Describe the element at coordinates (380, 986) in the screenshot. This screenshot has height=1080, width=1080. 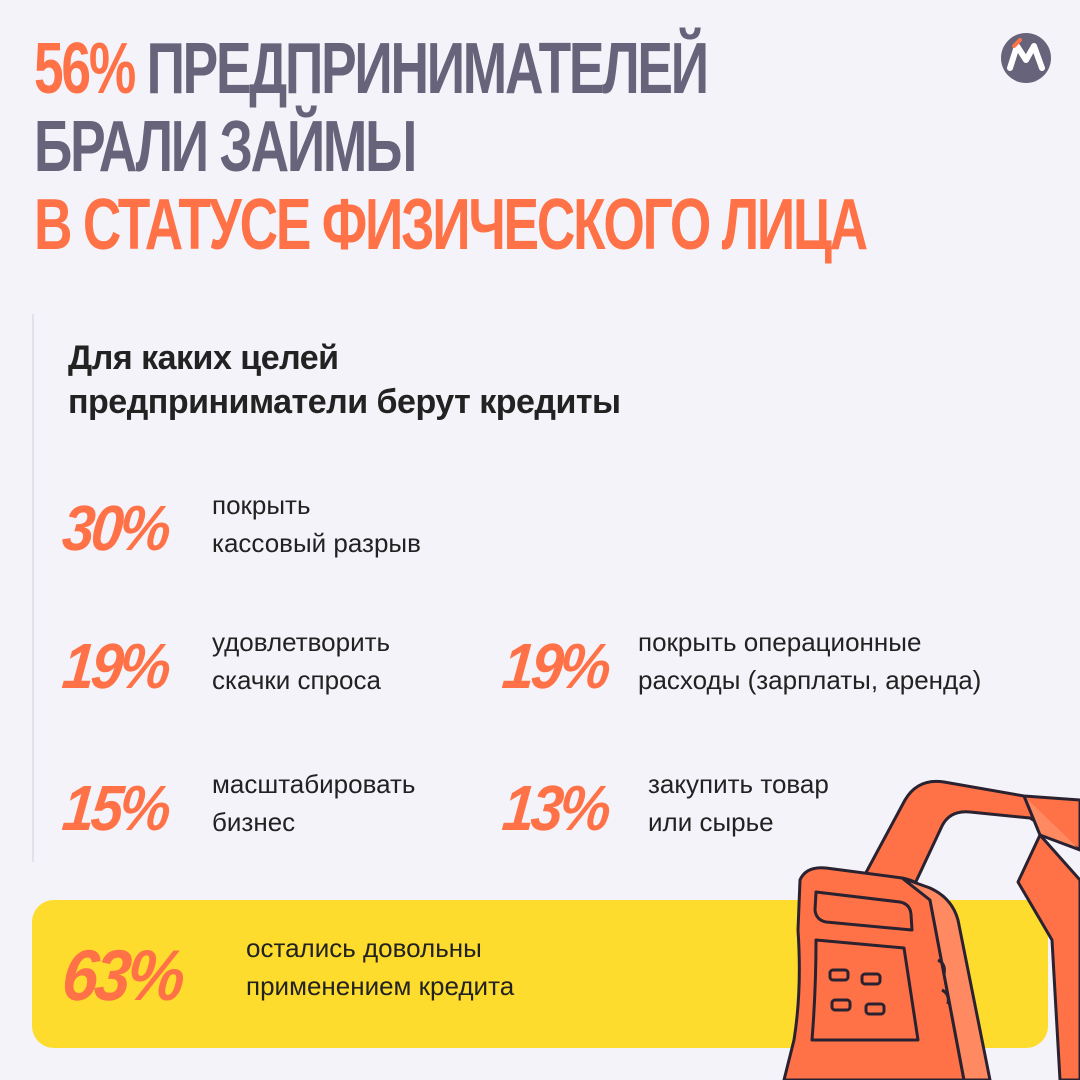
I see `banner-description-line-2: применением кредита` at that location.